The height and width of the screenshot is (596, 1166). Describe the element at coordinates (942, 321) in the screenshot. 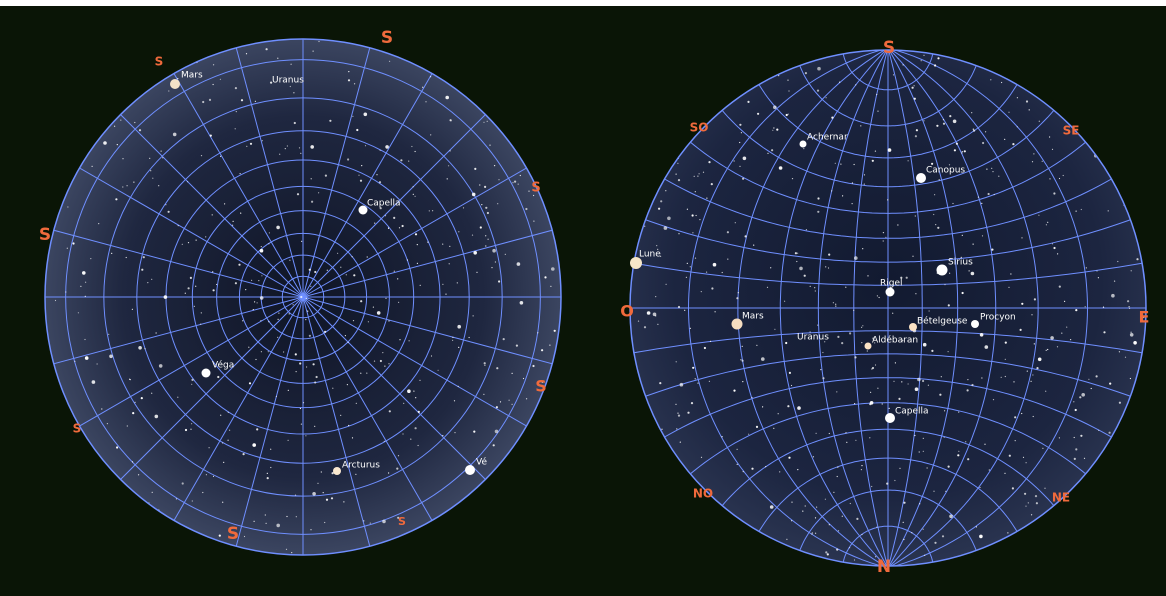

I see `object-label: Bételgeuse` at that location.